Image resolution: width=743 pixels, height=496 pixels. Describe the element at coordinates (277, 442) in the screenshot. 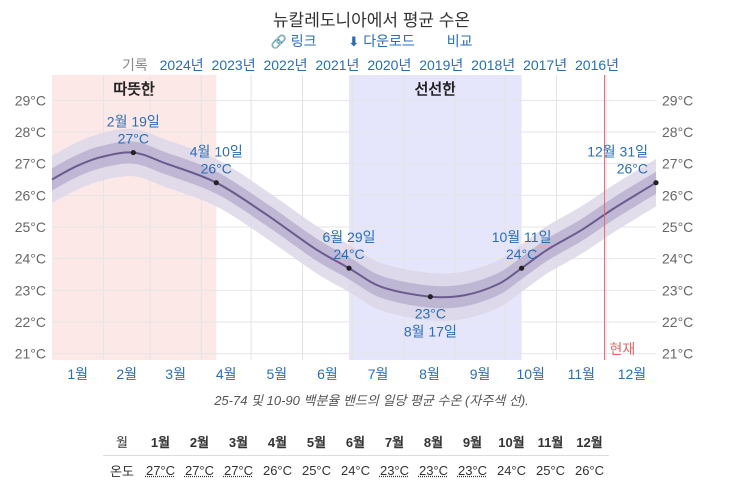

I see `month-cell: 4월` at that location.